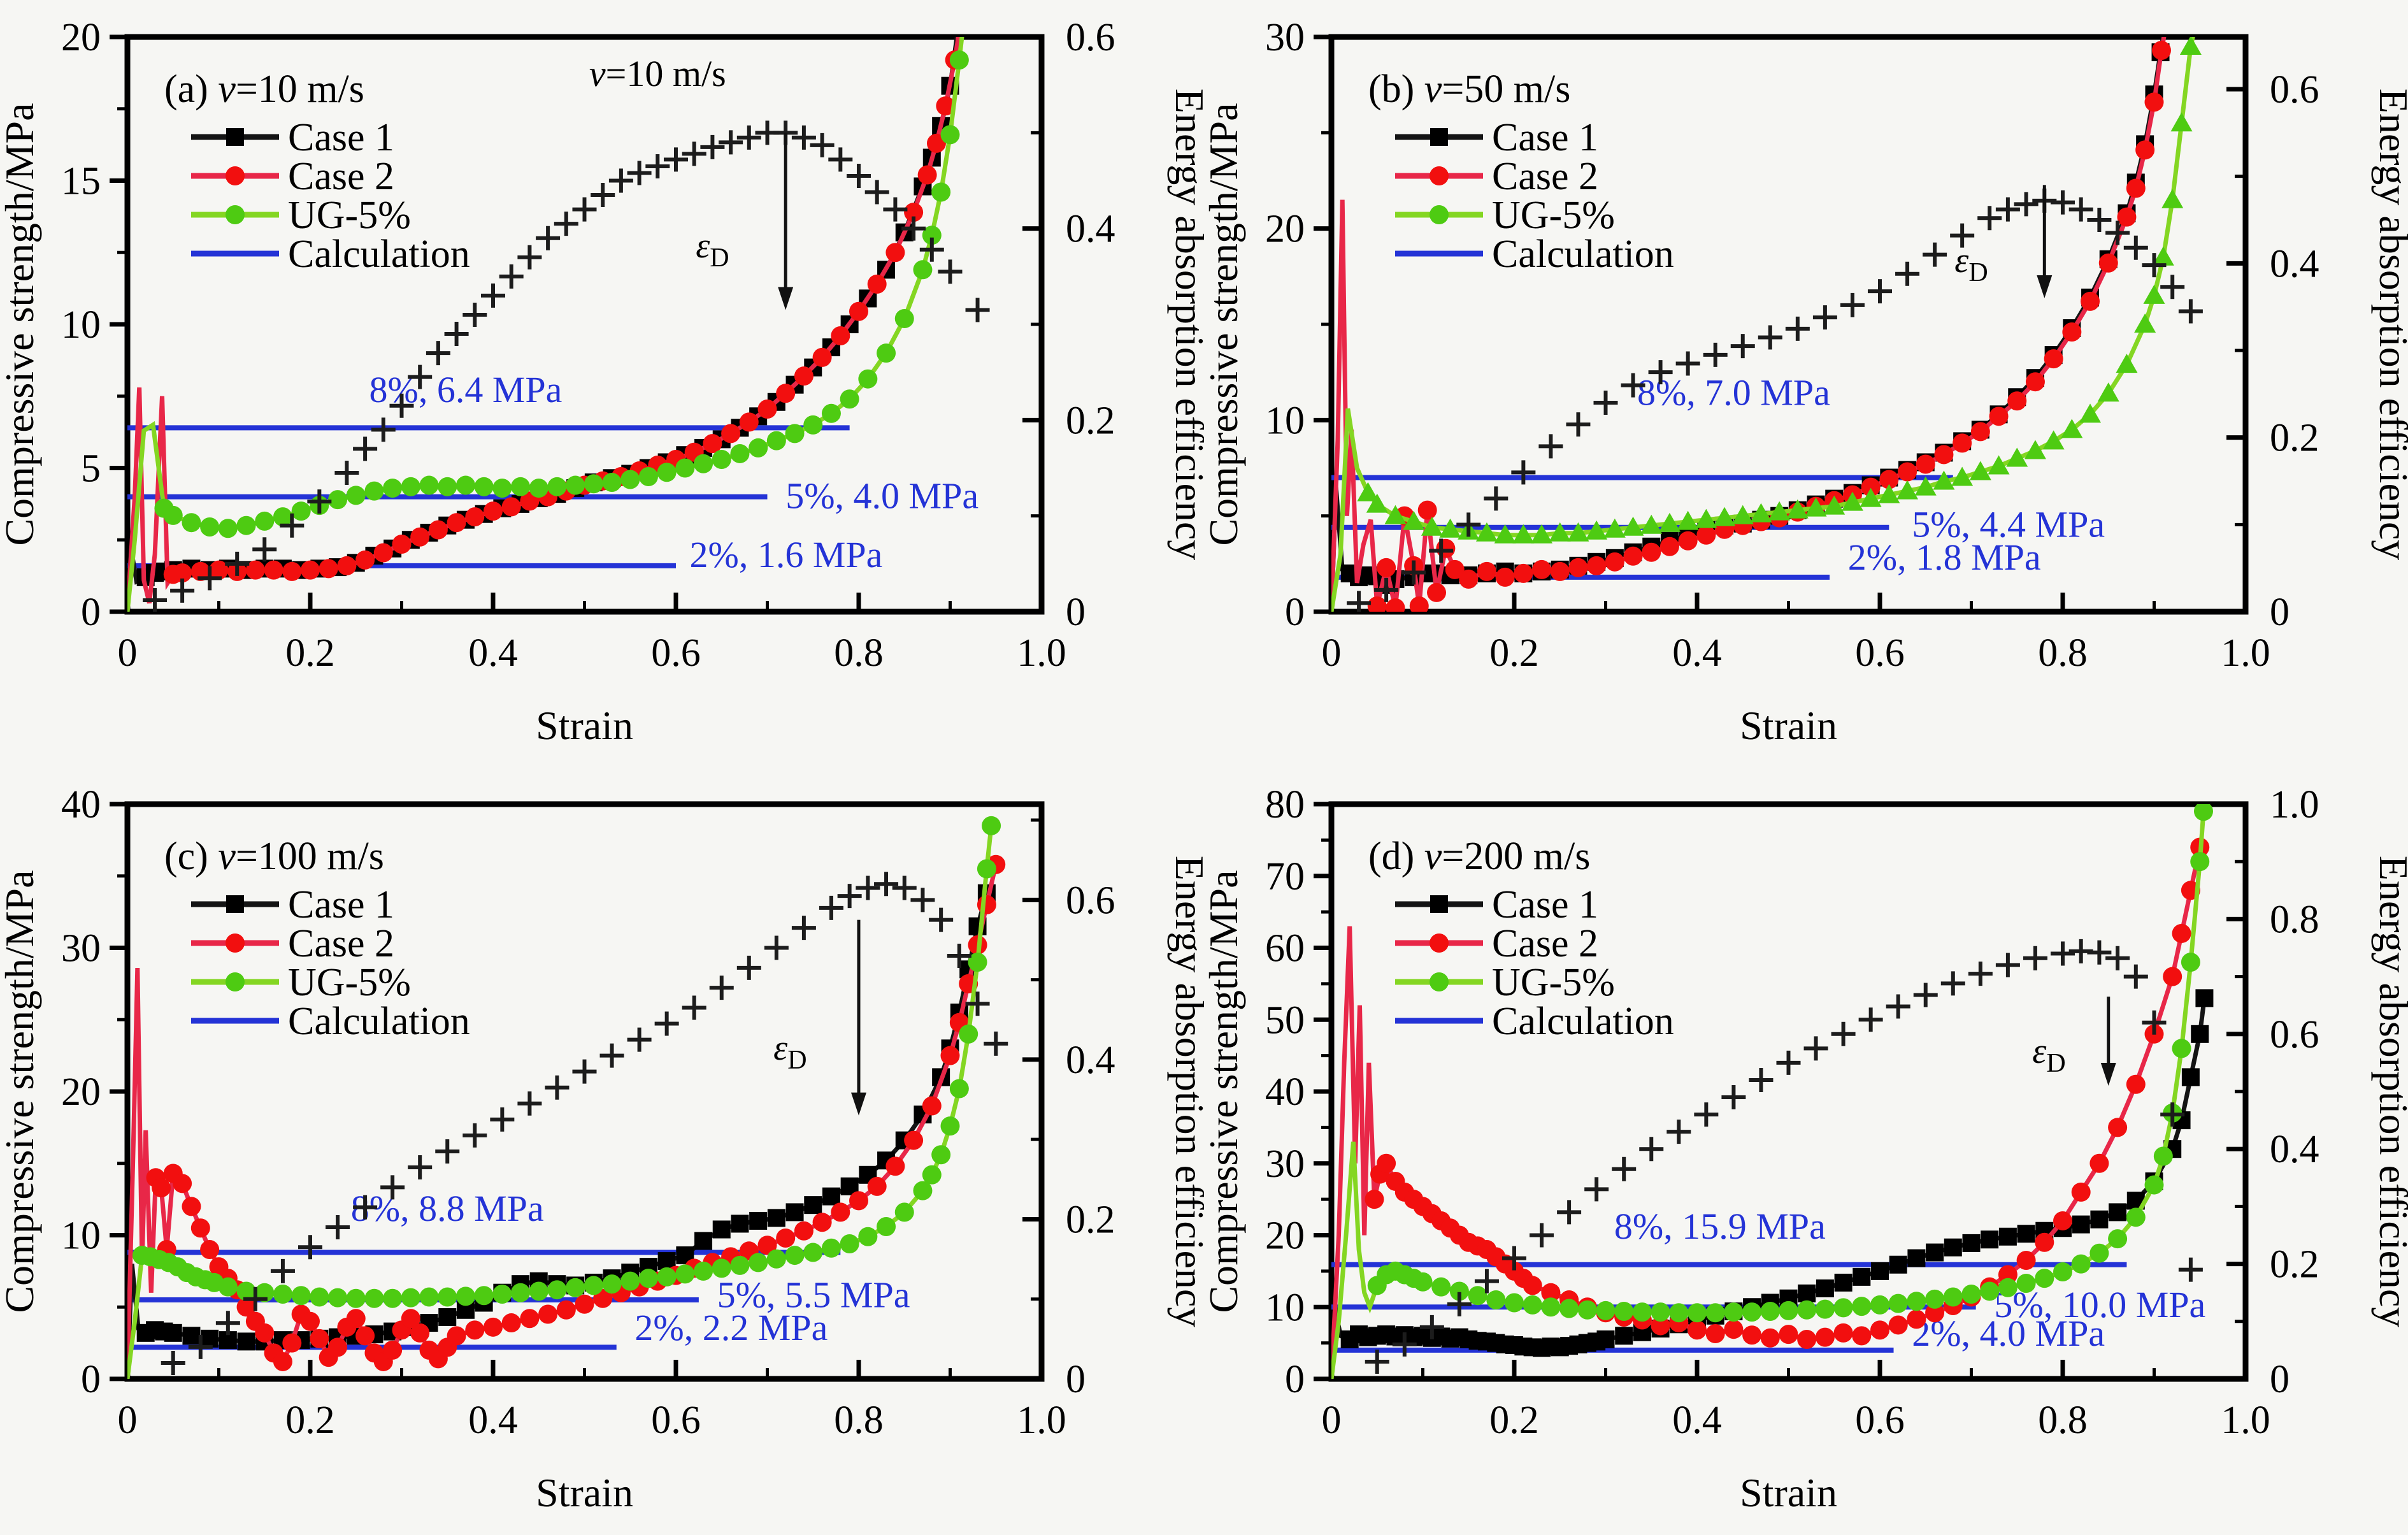 The height and width of the screenshot is (1535, 2408). I want to click on legend-label: Calculation, so click(1583, 1021).